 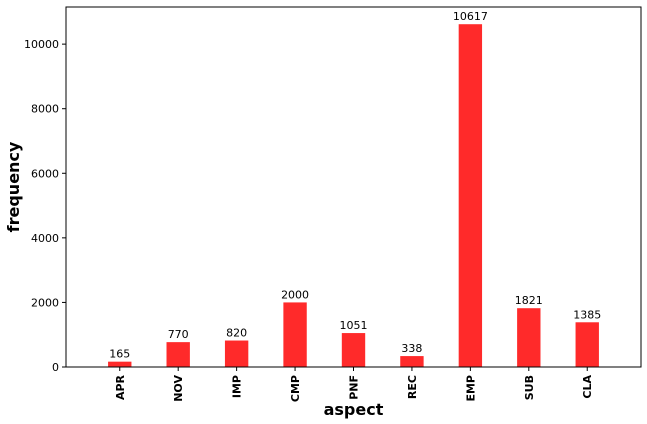 I want to click on x-axis: APR NOV IMP CMP PNF REC EMP SUB CLA, so click(x=354, y=384).